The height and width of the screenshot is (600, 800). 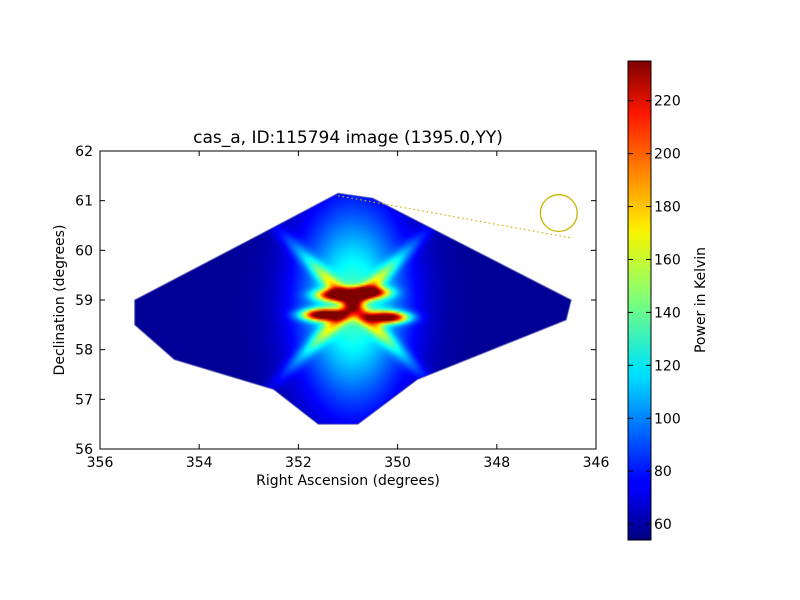 What do you see at coordinates (667, 366) in the screenshot?
I see `colorbar-tick-label: 120` at bounding box center [667, 366].